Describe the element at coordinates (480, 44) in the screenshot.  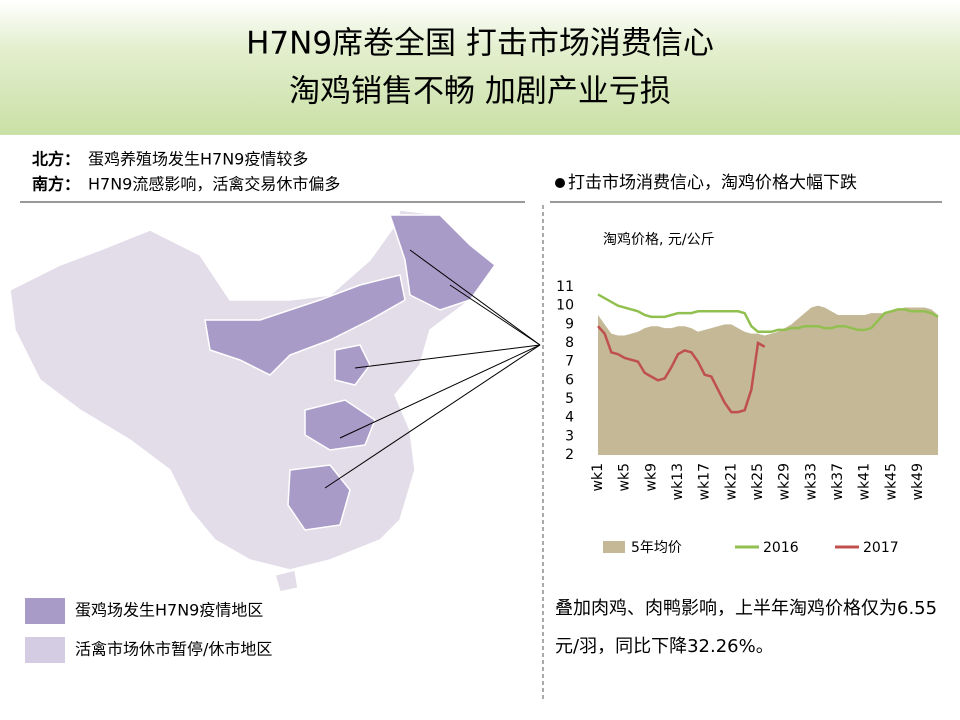
I see `title-line: H7N9席卷全国 打击市场消费信心` at that location.